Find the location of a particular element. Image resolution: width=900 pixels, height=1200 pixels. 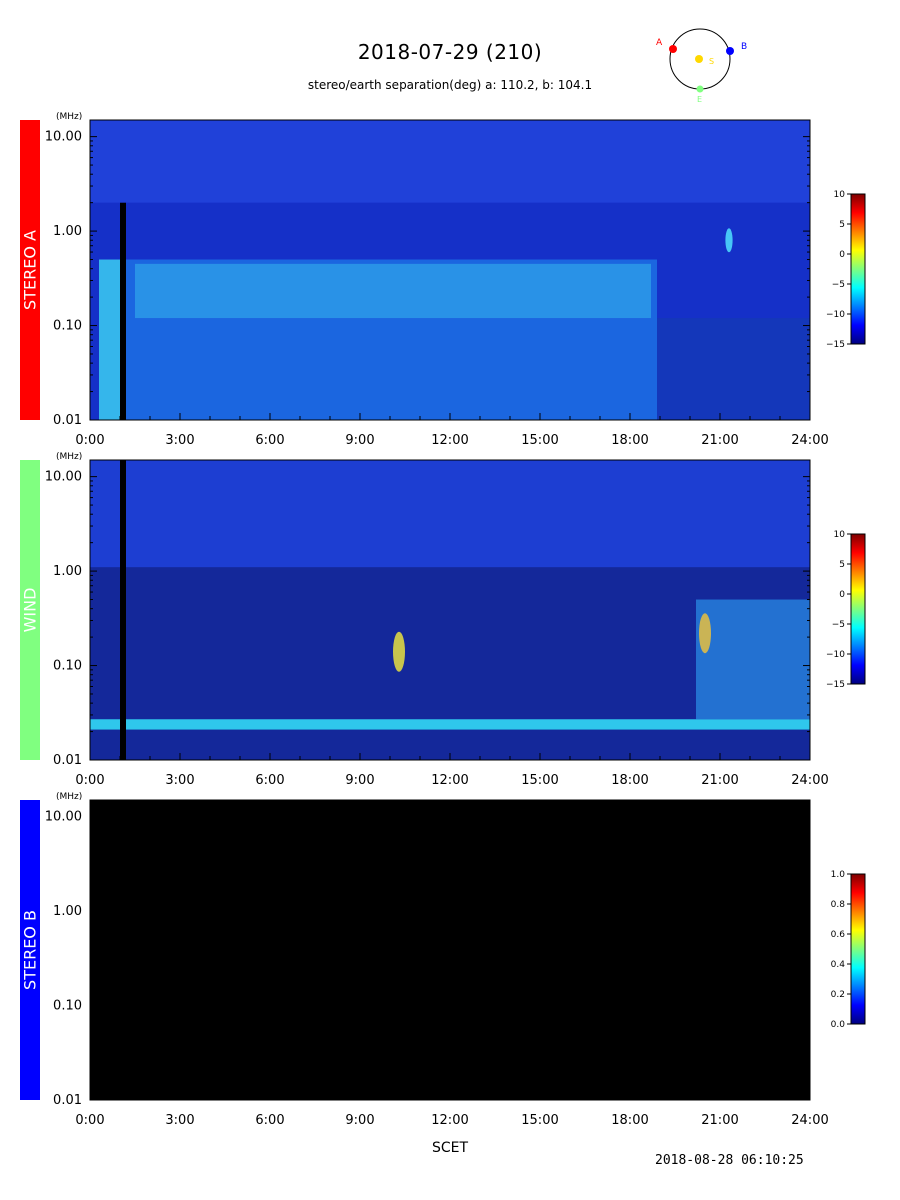

stereo-b-label: B is located at coordinates (744, 47).